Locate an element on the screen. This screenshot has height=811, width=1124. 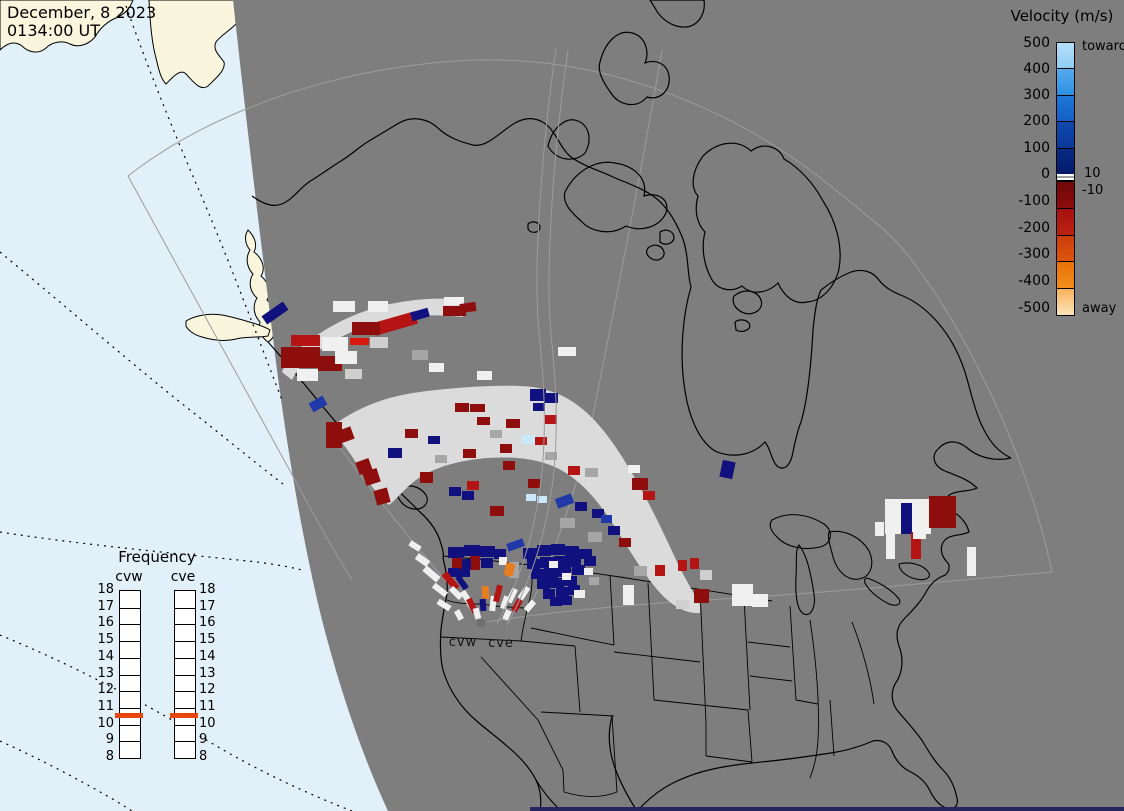
fov-lines-over is located at coordinates (532, 336).